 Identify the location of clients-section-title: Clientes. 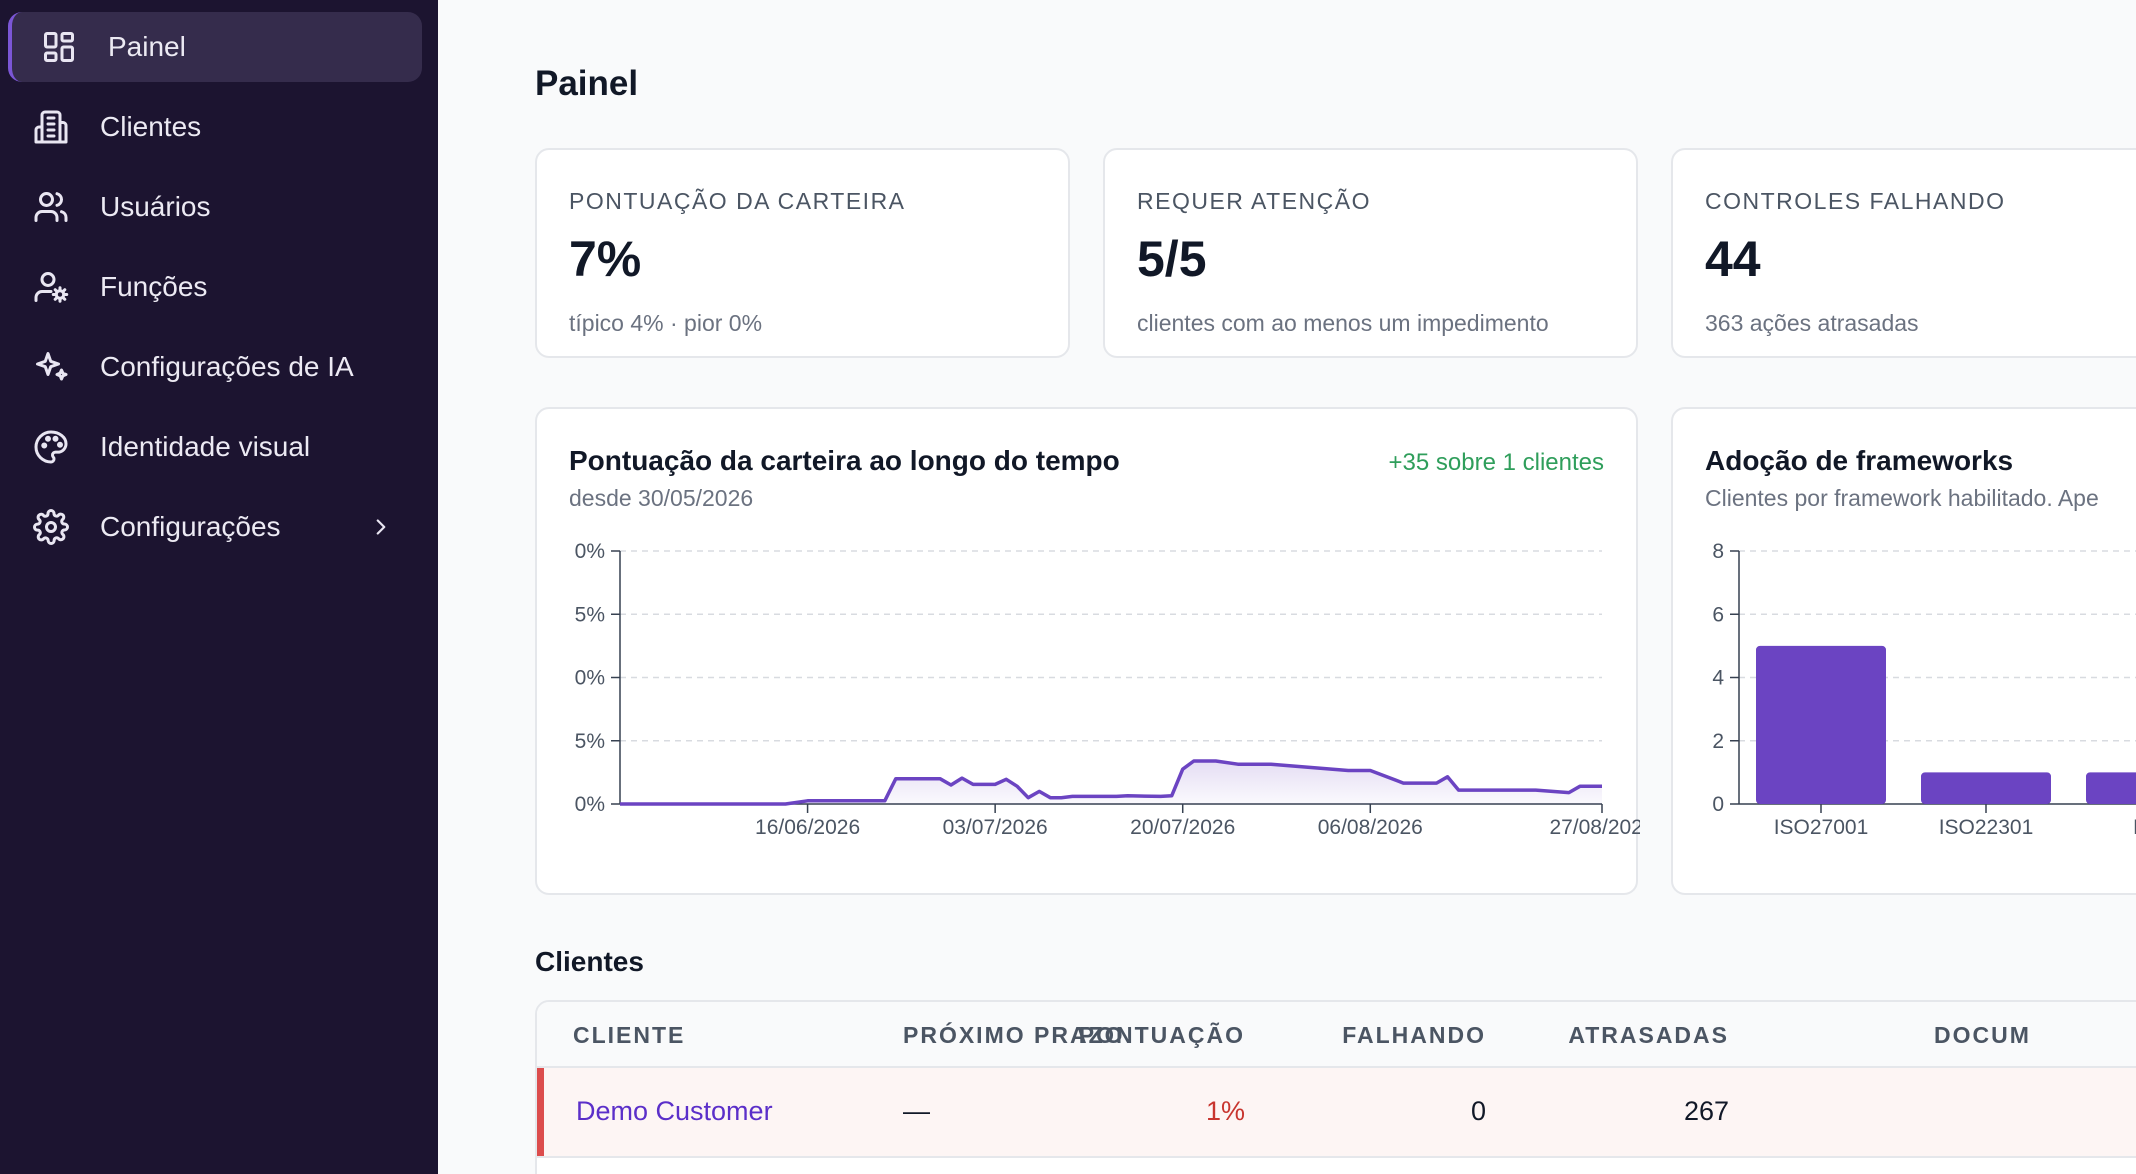
(589, 961).